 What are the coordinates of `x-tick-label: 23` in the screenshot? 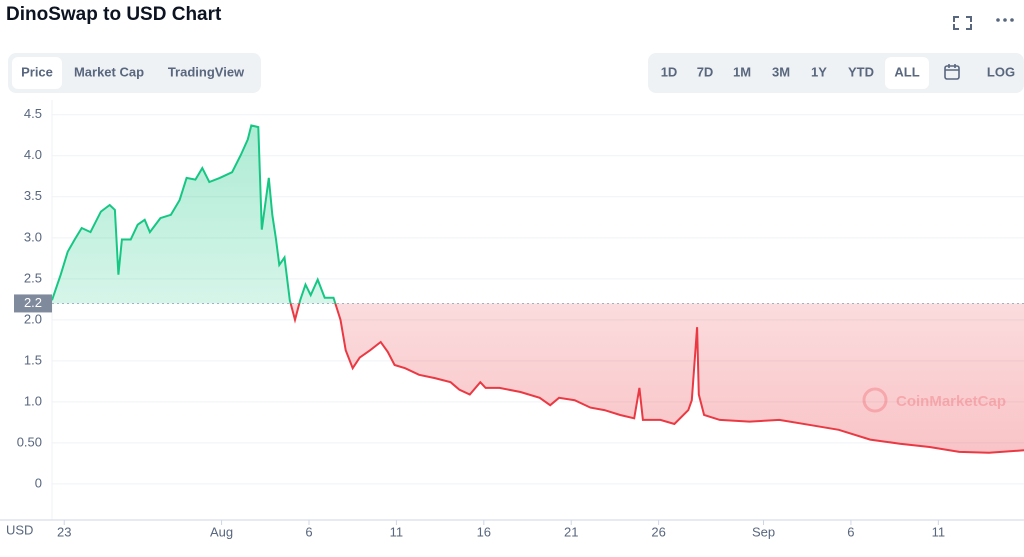 It's located at (64, 531).